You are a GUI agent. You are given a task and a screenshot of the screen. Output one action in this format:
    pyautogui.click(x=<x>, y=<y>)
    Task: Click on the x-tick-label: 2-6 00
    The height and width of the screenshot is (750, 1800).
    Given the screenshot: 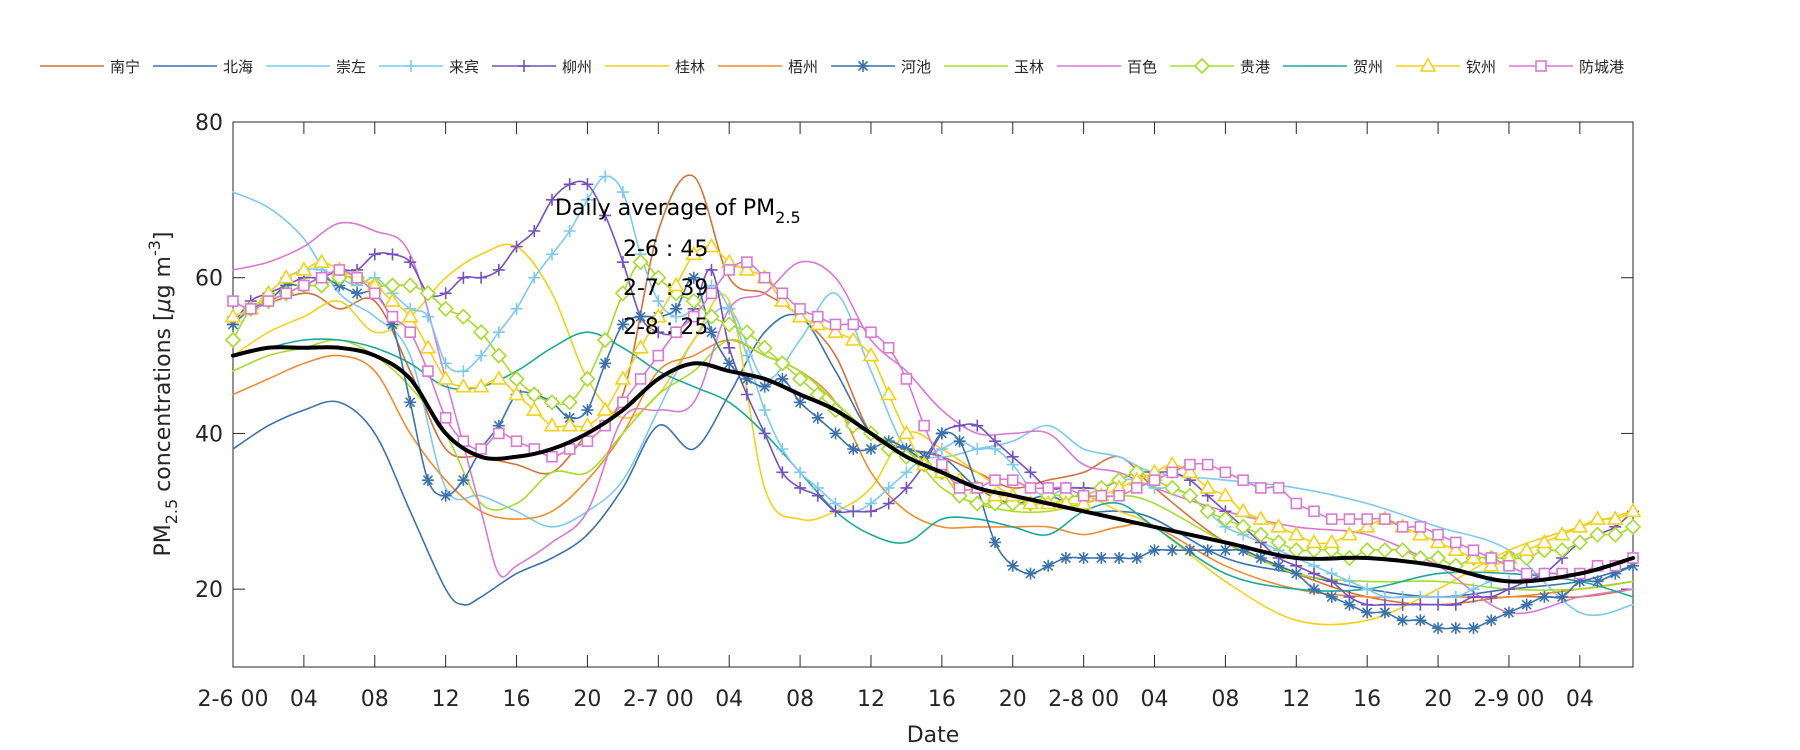 What is the action you would take?
    pyautogui.click(x=233, y=699)
    